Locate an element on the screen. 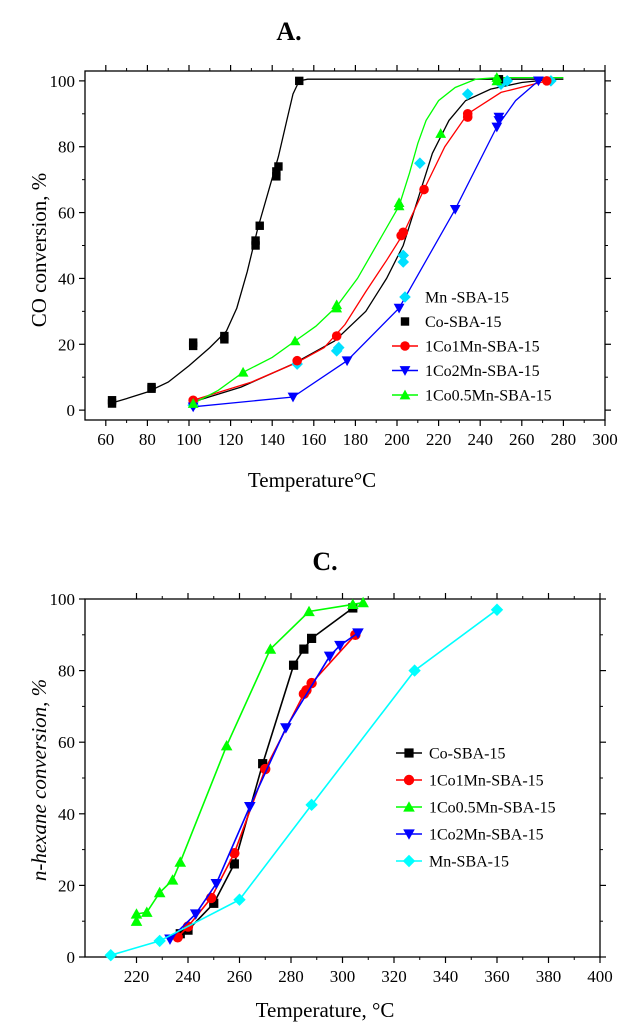  panel-c-x-tick-label: 380 is located at coordinates (549, 976).